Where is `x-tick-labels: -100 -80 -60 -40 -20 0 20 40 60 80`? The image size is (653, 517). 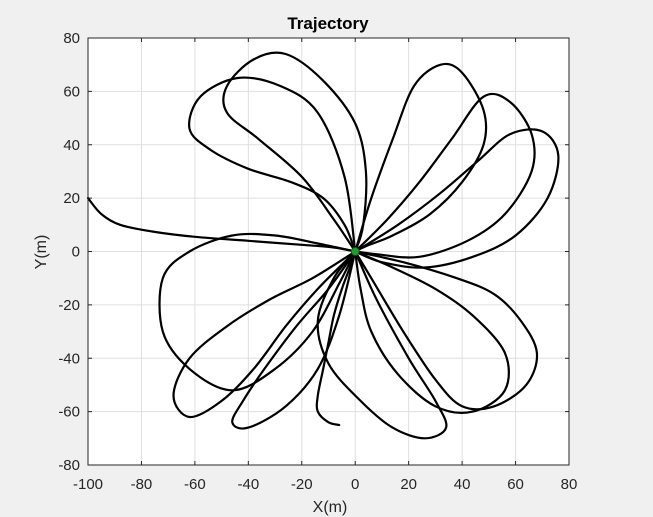 x-tick-labels: -100 -80 -60 -40 -20 0 20 40 60 80 is located at coordinates (325, 484).